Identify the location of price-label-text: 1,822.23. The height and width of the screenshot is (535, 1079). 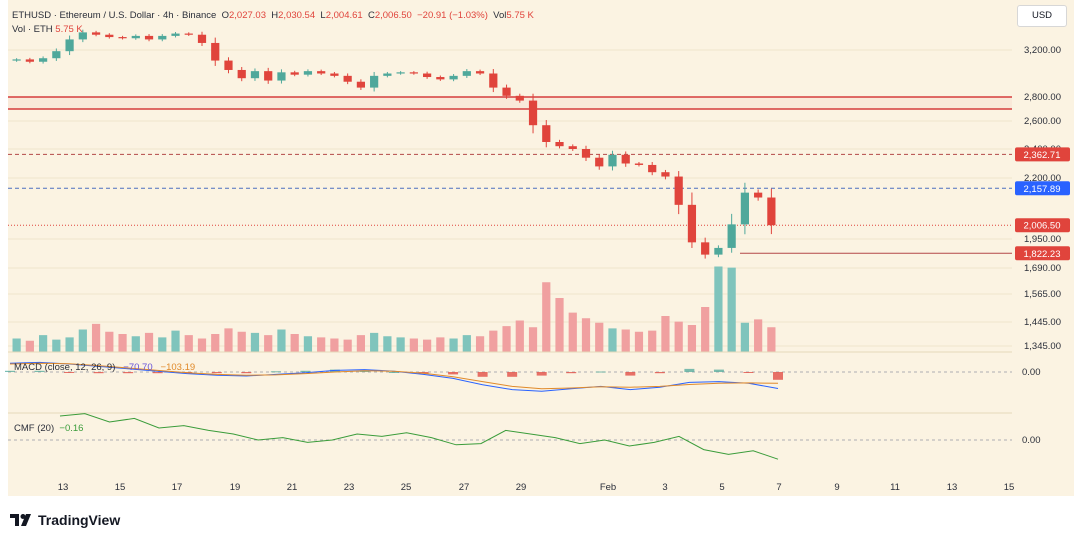
(1042, 254).